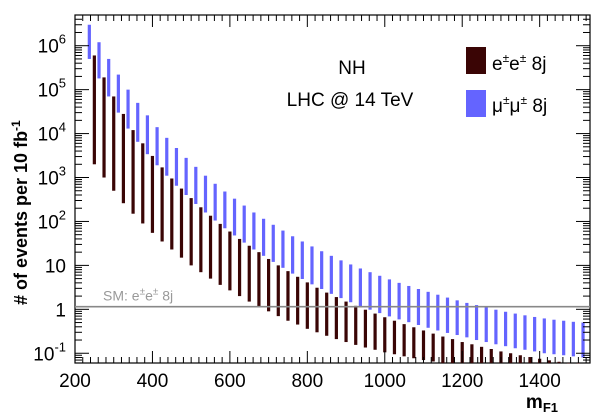 This screenshot has height=419, width=616. What do you see at coordinates (52, 133) in the screenshot?
I see `y-tick-label: 10⁴` at bounding box center [52, 133].